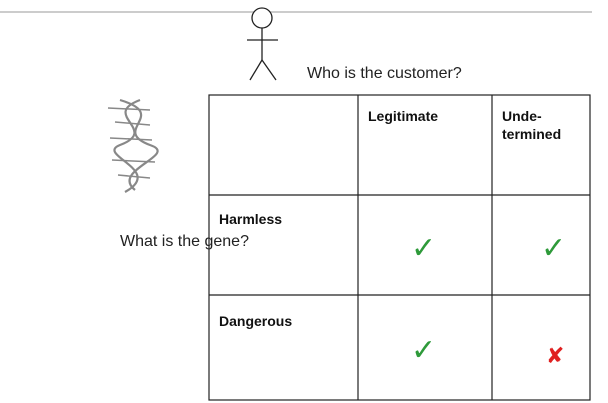  I want to click on gene-question: What is the gene?, so click(184, 241).